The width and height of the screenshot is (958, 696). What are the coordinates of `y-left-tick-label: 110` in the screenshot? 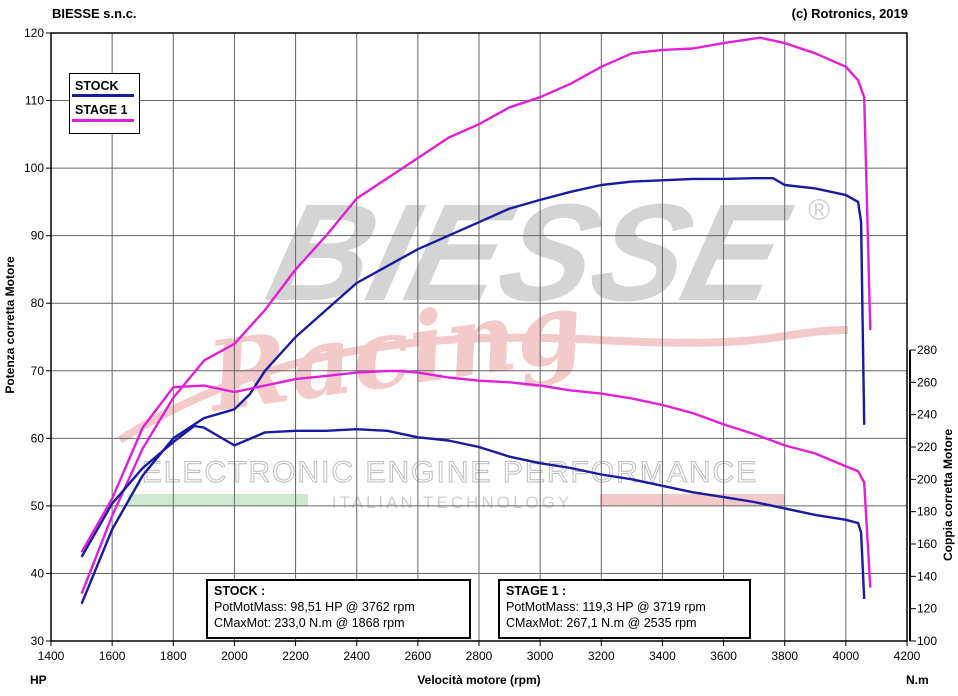 It's located at (34, 101).